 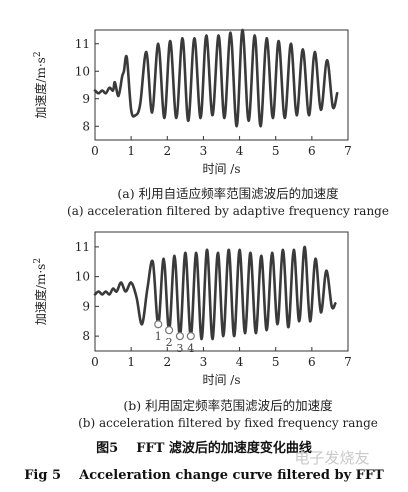 What do you see at coordinates (38, 54) in the screenshot?
I see `chart-a-ylabel-exp: 2` at bounding box center [38, 54].